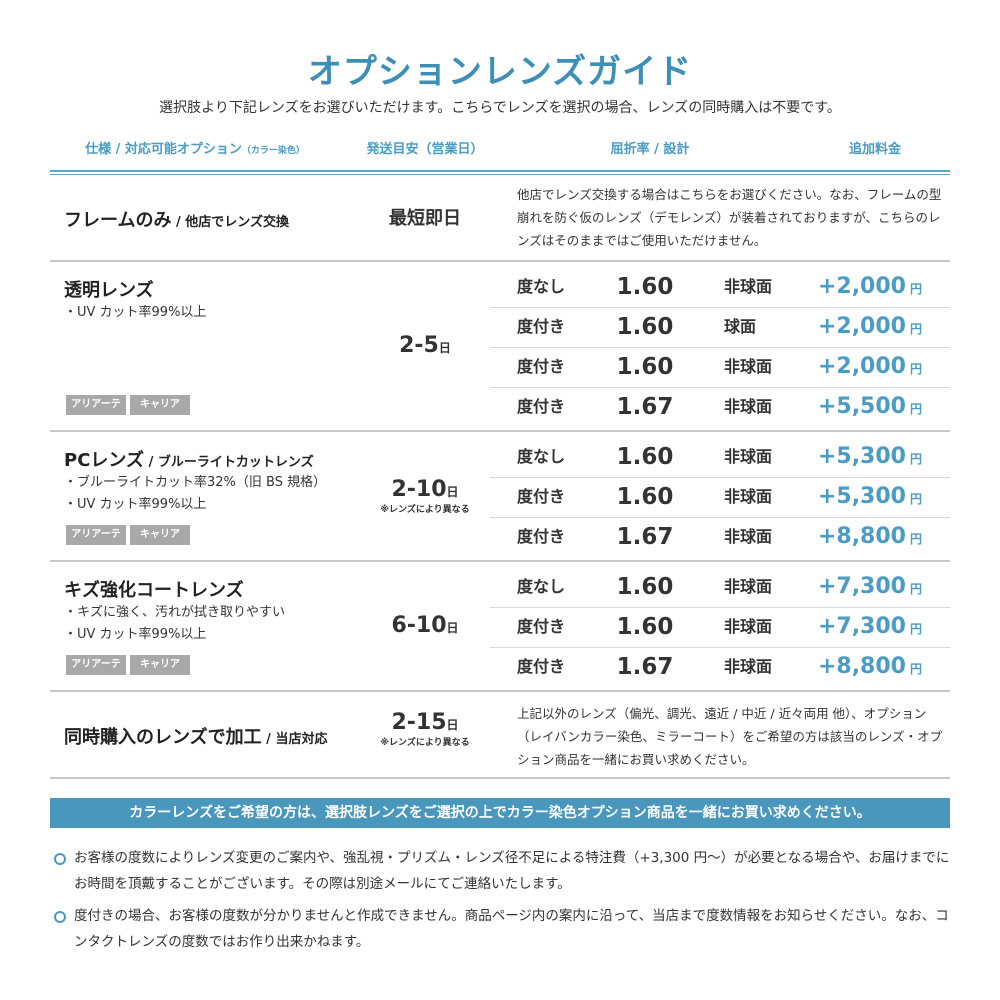 The height and width of the screenshot is (1000, 1000). What do you see at coordinates (720, 407) in the screenshot?
I see `lens-option-row: 度付き 1.67 非球面 +5,500 円` at bounding box center [720, 407].